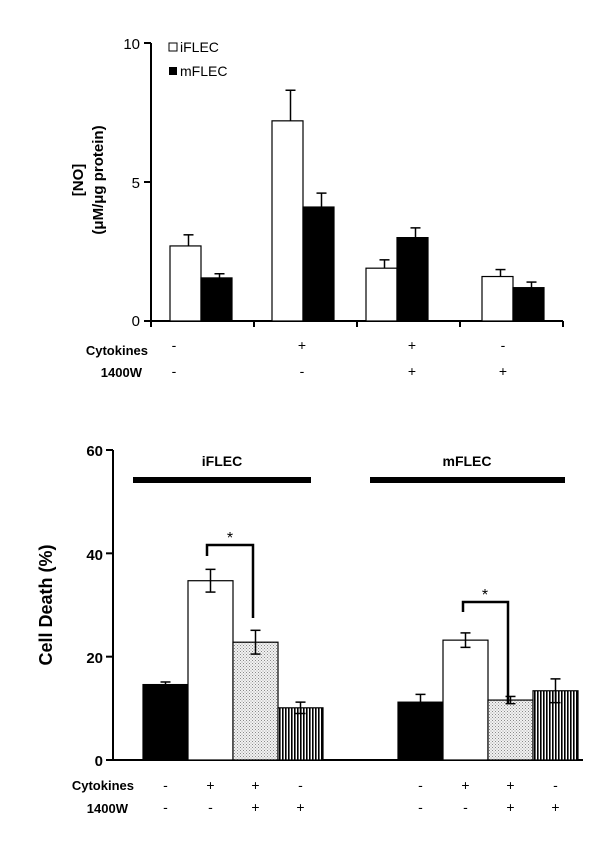 This screenshot has width=600, height=850. What do you see at coordinates (467, 461) in the screenshot?
I see `group-label-mfle: mFLEC` at bounding box center [467, 461].